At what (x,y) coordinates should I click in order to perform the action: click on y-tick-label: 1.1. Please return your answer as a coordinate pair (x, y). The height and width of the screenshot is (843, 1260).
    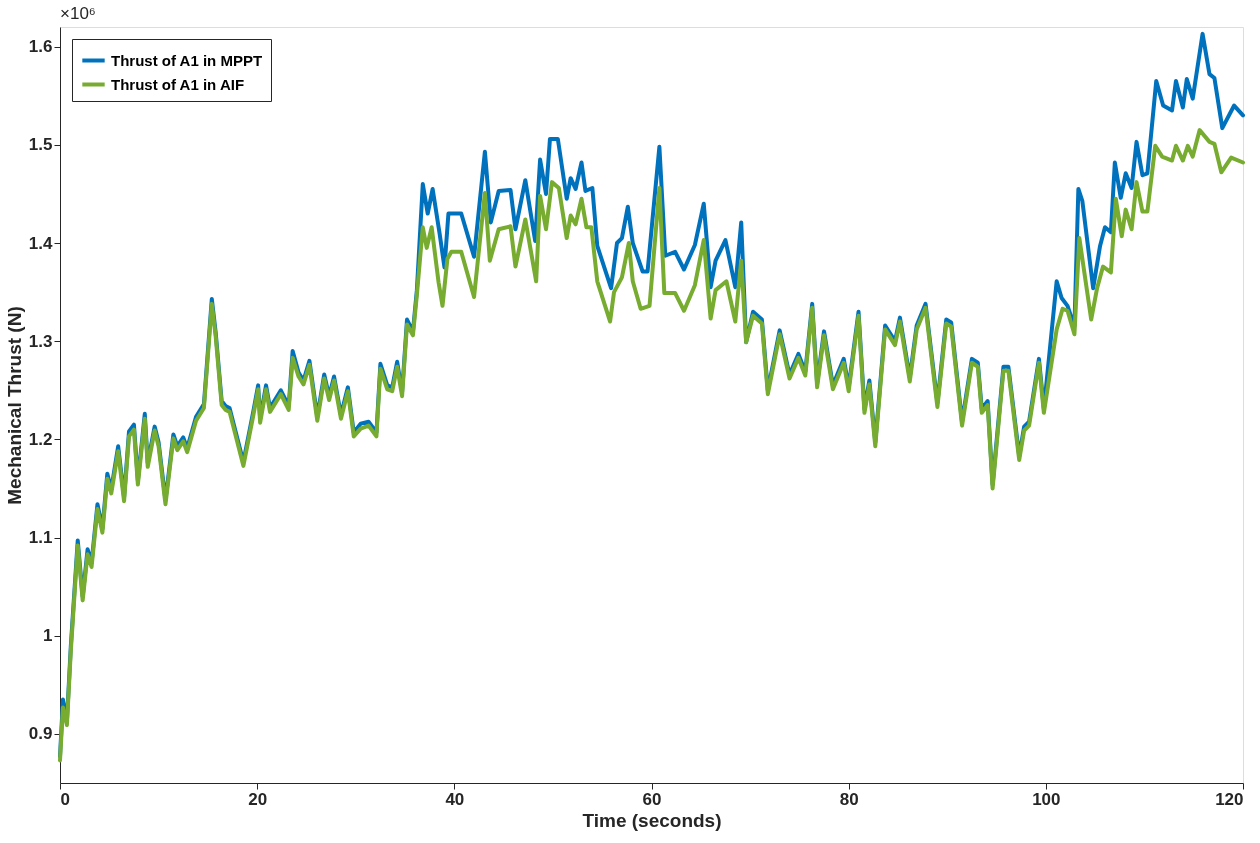
    Looking at the image, I should click on (40, 538).